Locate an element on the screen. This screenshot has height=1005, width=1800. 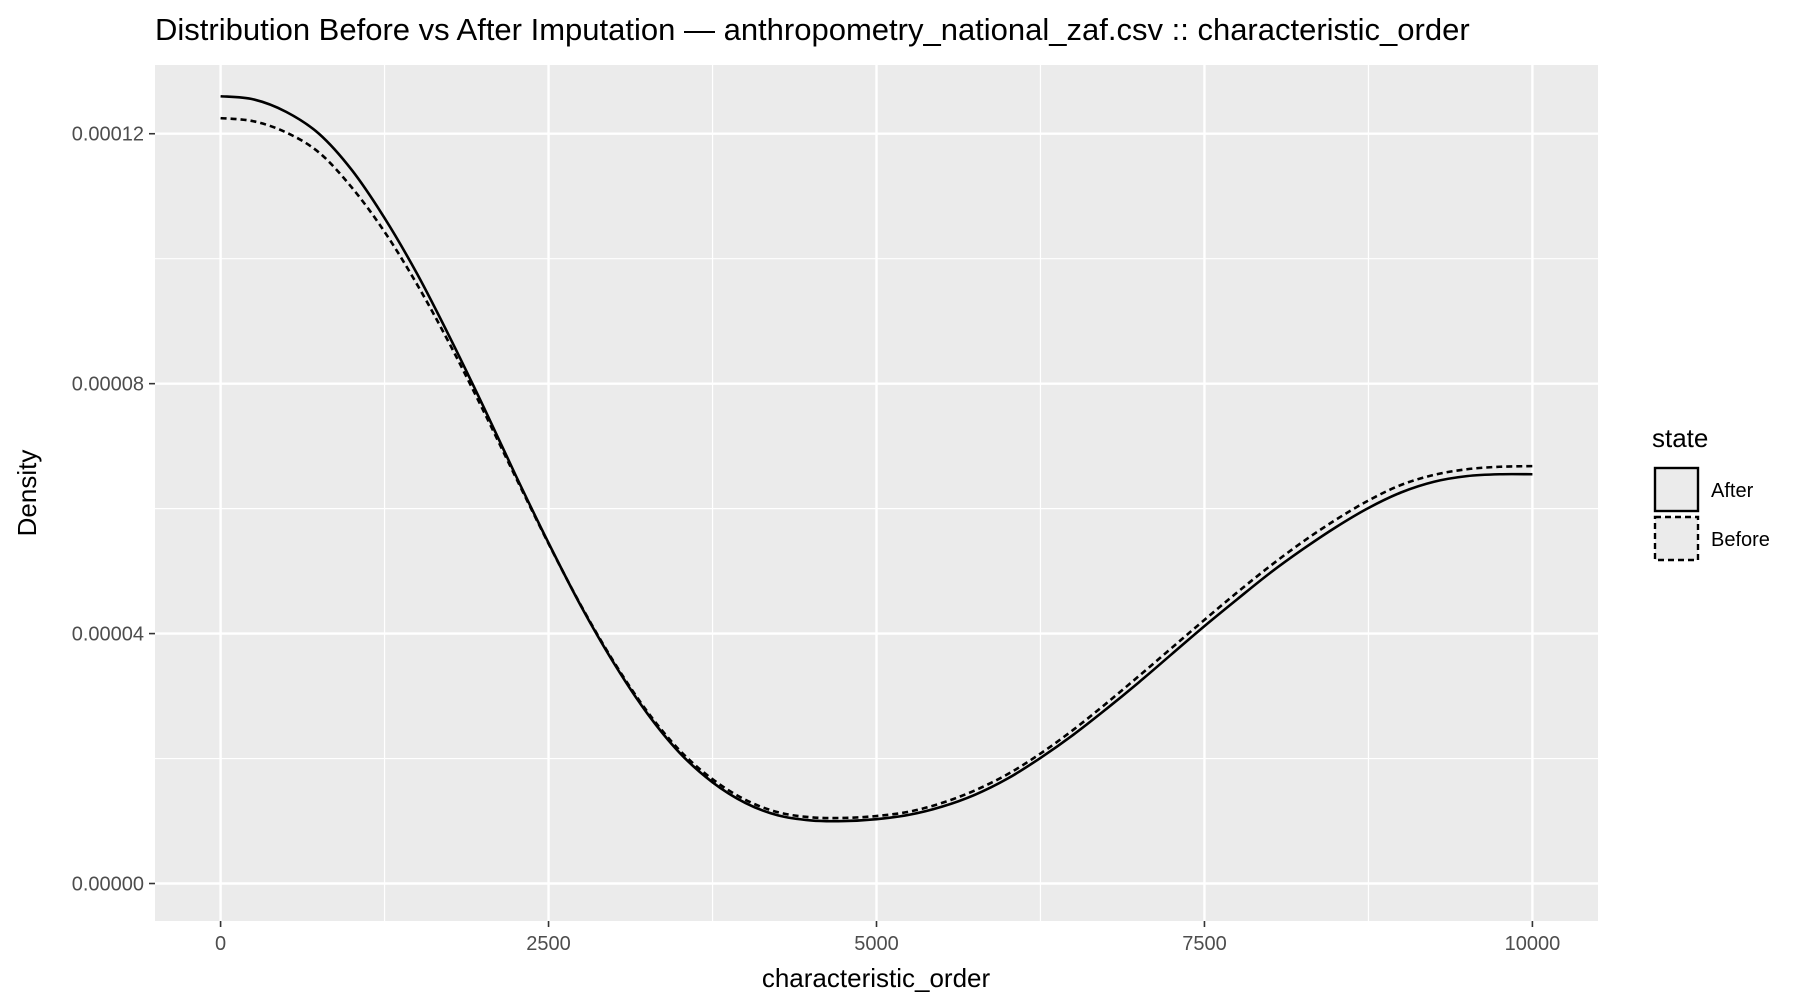
y-tick-label: 0.00012 is located at coordinates (108, 135).